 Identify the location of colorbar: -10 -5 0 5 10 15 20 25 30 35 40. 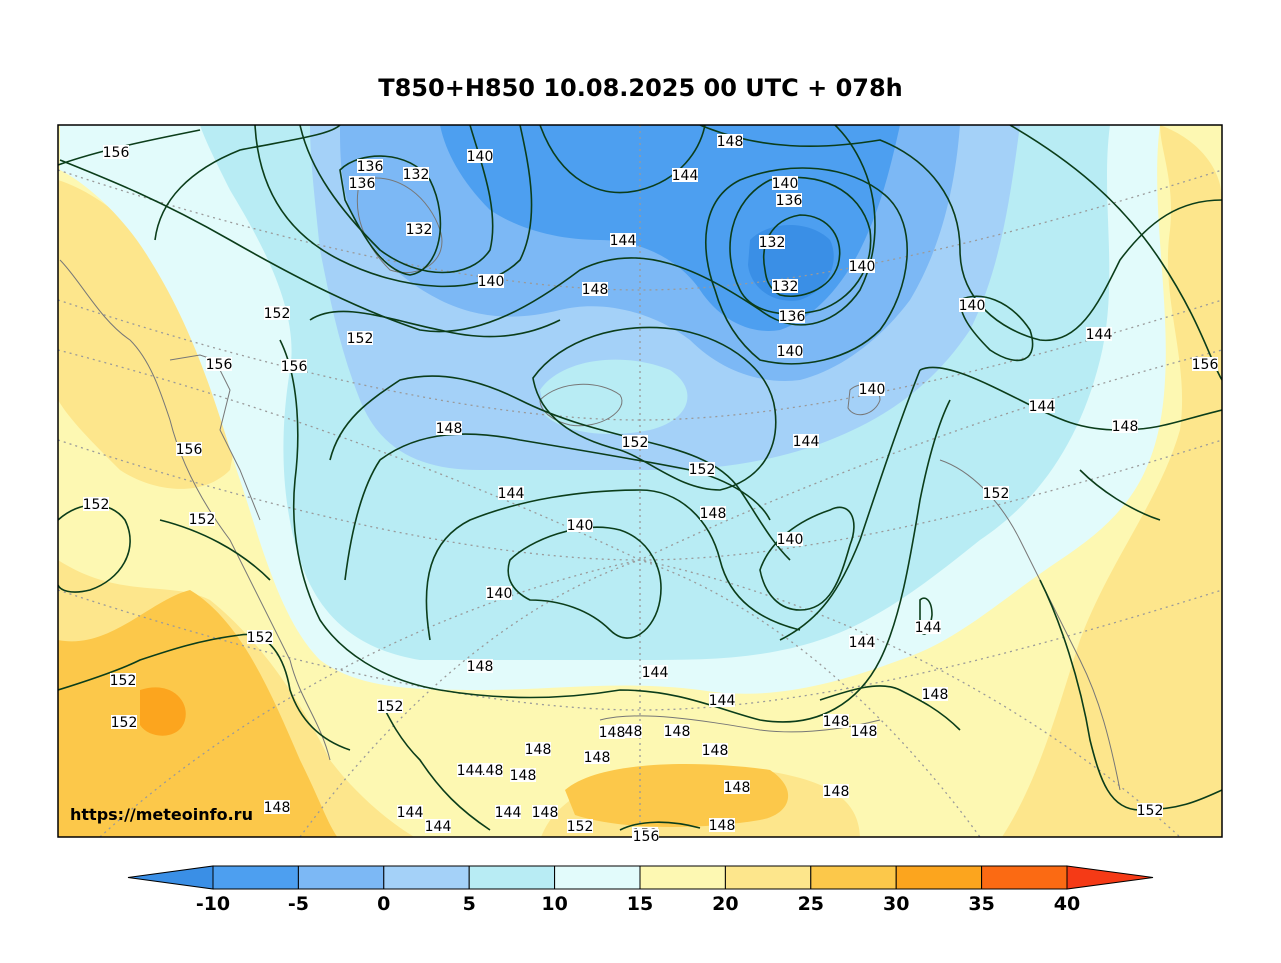
(640, 890).